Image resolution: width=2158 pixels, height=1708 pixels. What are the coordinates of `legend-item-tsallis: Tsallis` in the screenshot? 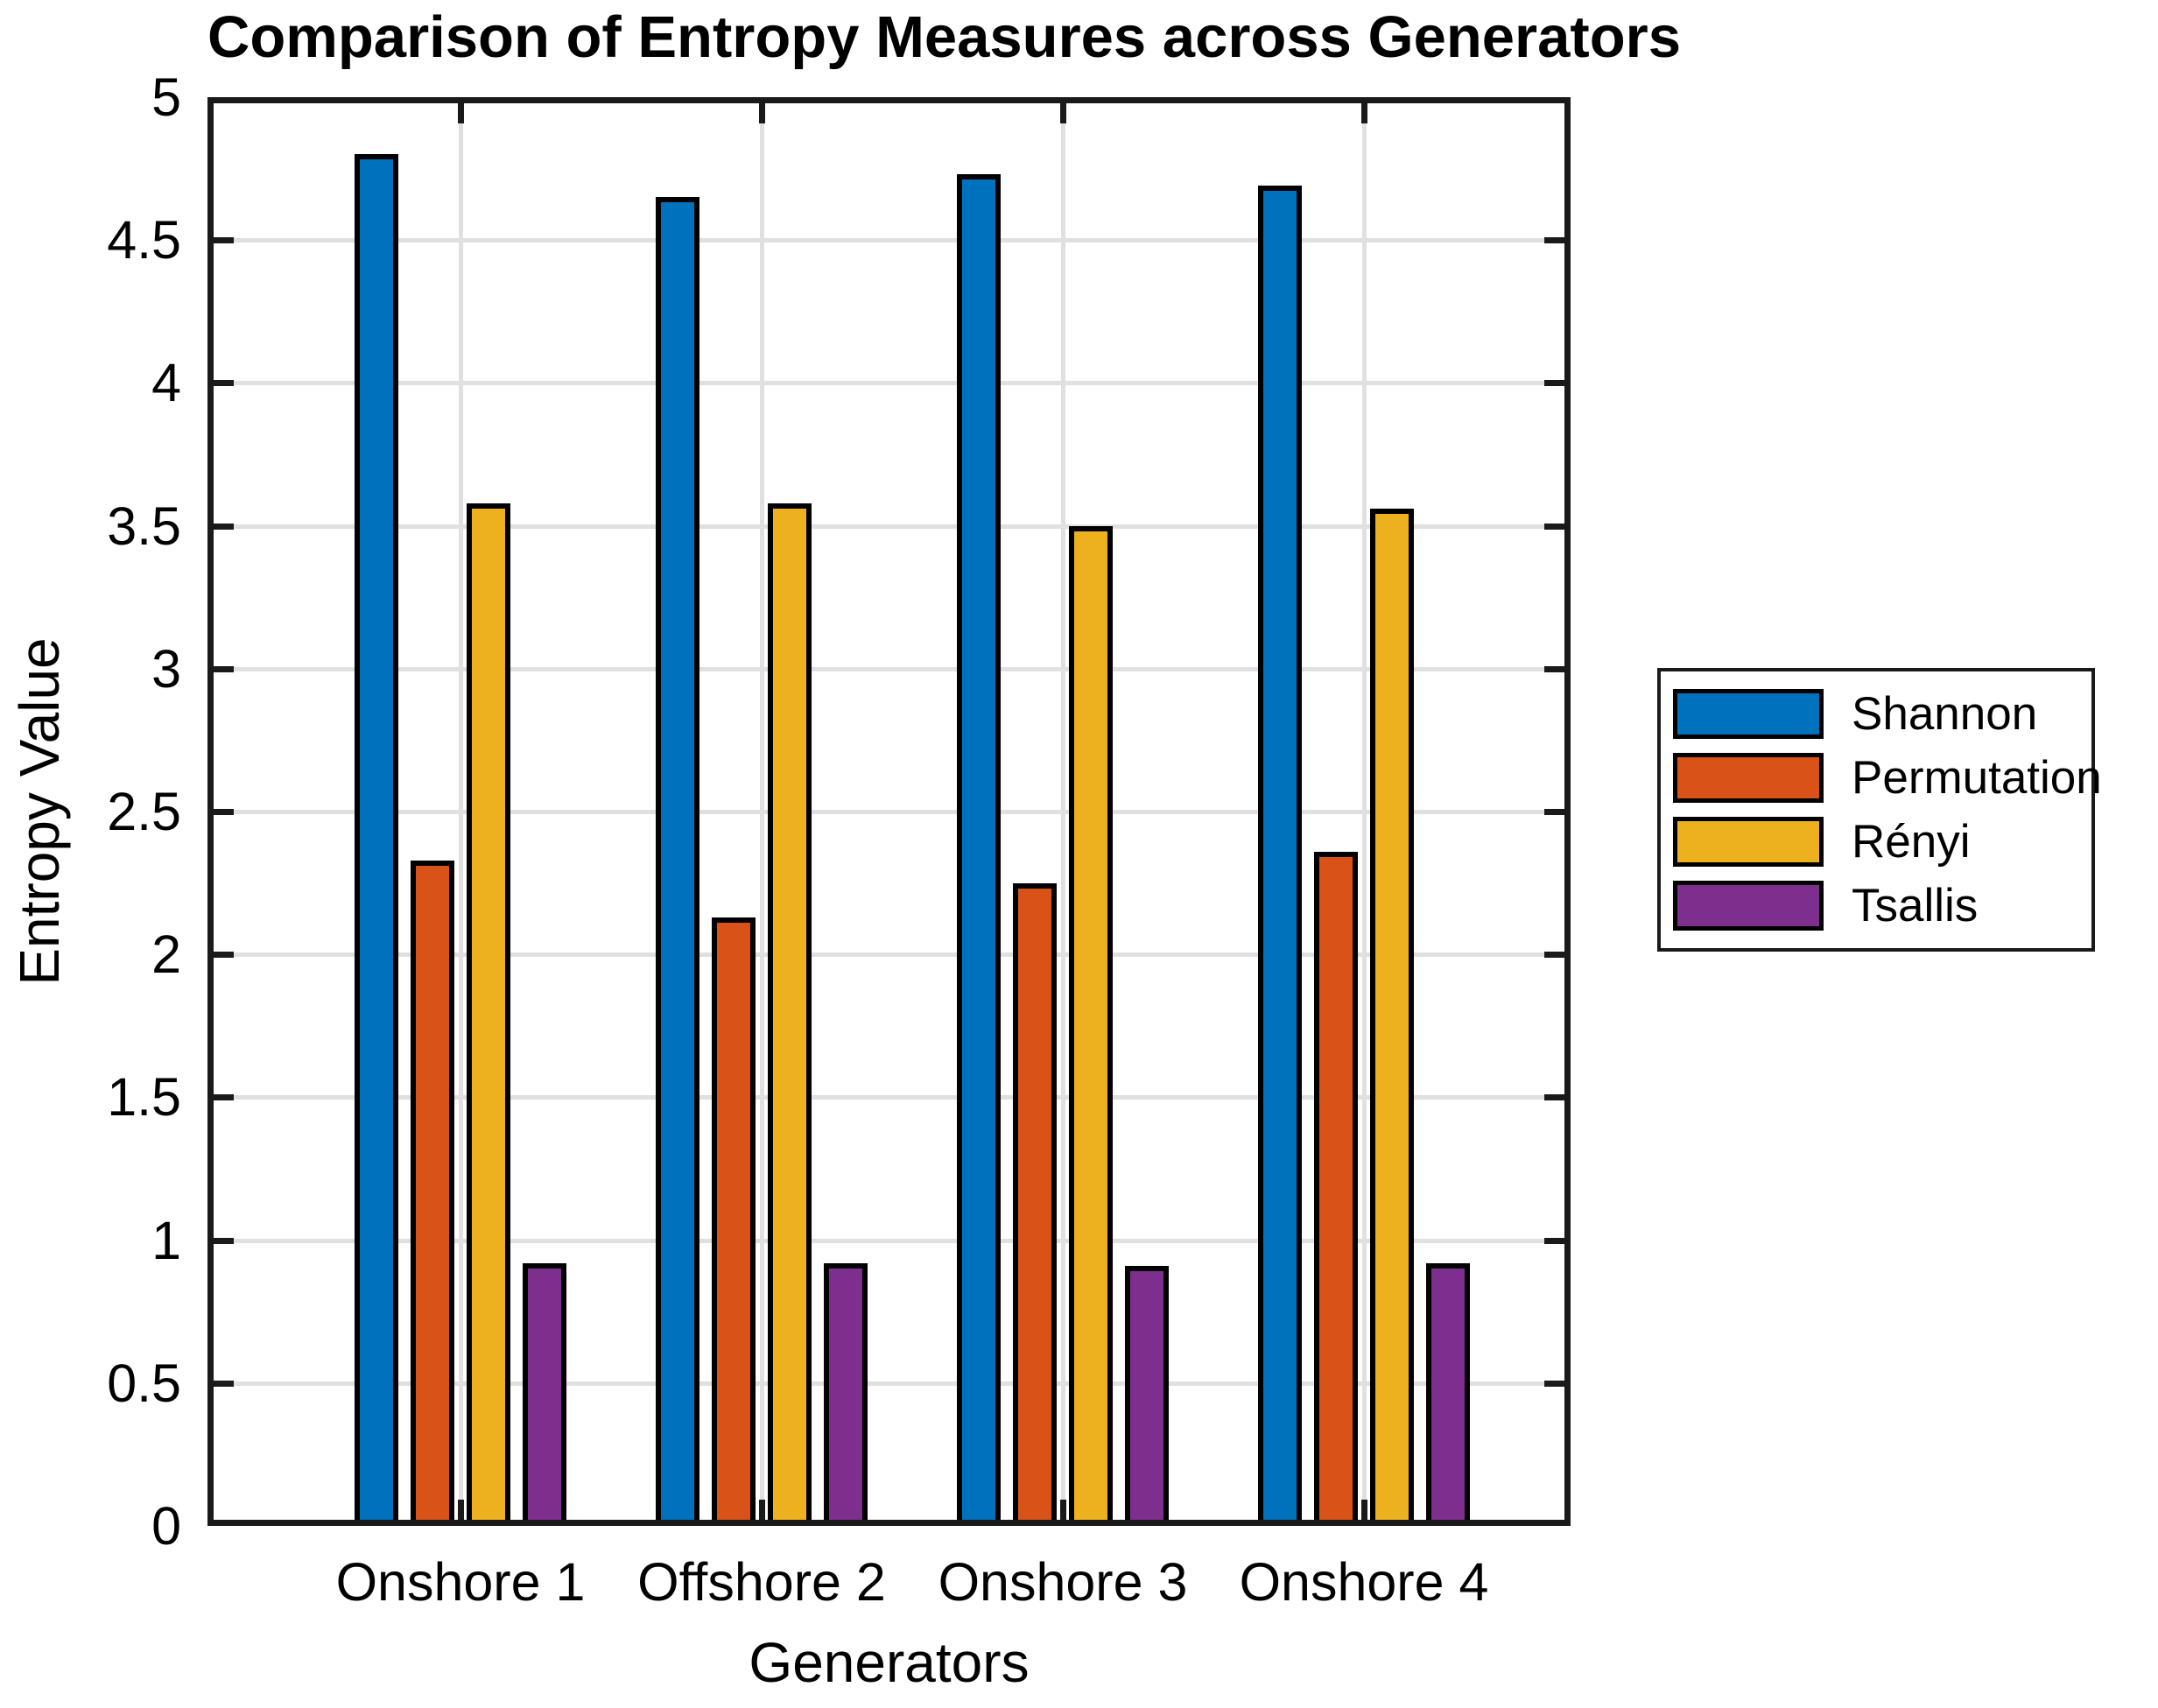 It's located at (1882, 905).